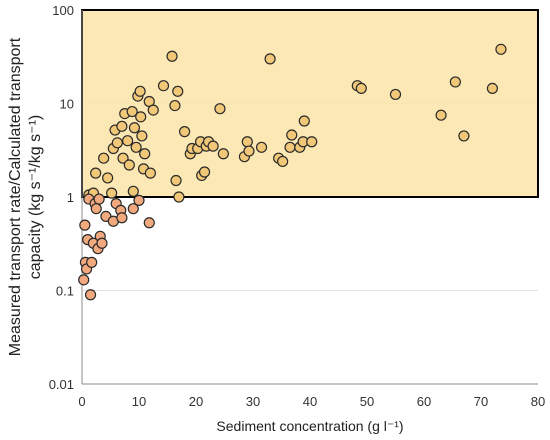 The width and height of the screenshot is (550, 440). What do you see at coordinates (367, 401) in the screenshot?
I see `x-tick-label: 50` at bounding box center [367, 401].